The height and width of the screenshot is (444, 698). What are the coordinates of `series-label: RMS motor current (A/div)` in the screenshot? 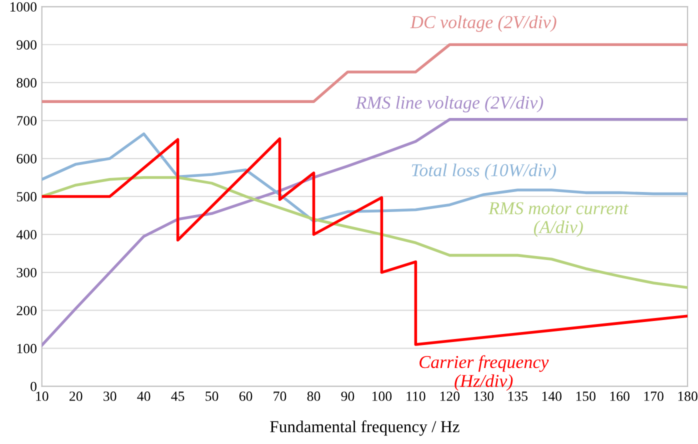 It's located at (558, 219).